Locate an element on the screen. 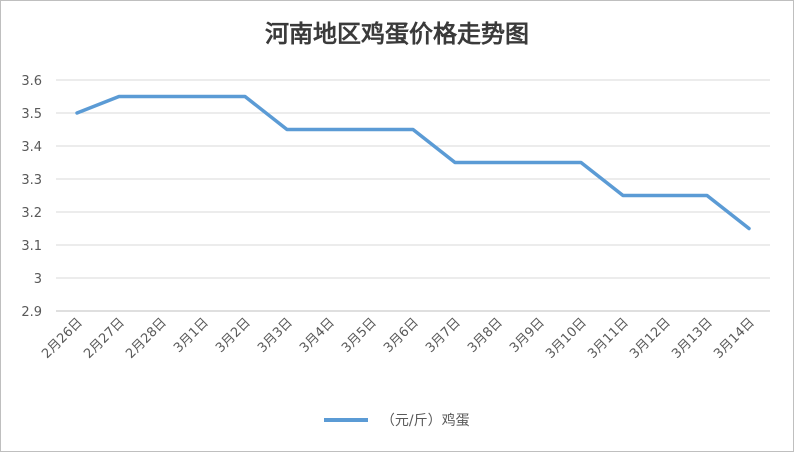  y-tick-label: 2.9 is located at coordinates (31, 312).